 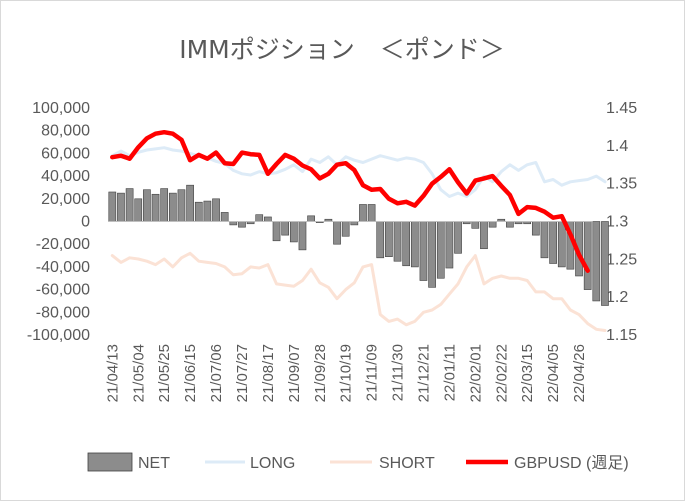 I want to click on left-tick-label: 100,000, so click(x=61, y=108).